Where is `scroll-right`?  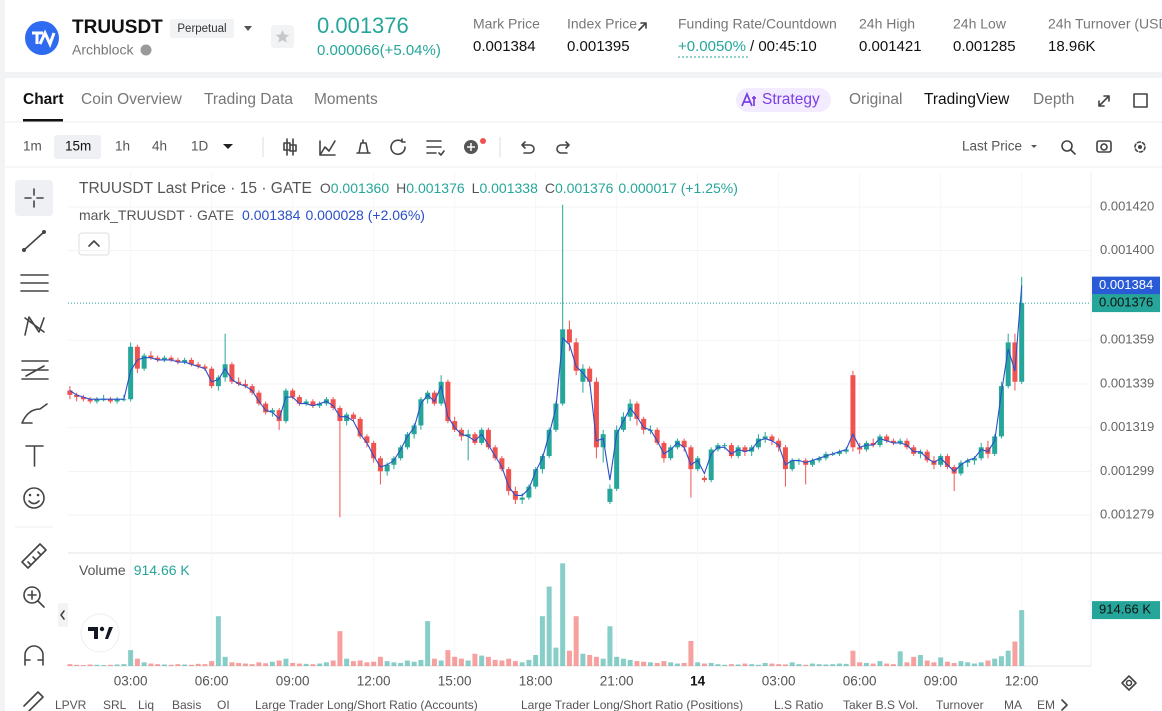
scroll-right is located at coordinates (1064, 705).